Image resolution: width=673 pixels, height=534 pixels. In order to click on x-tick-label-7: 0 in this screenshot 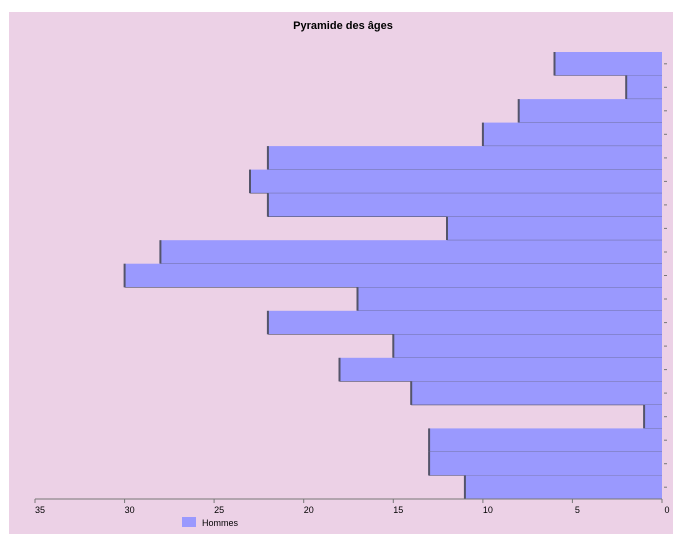, I will do `click(666, 510)`.